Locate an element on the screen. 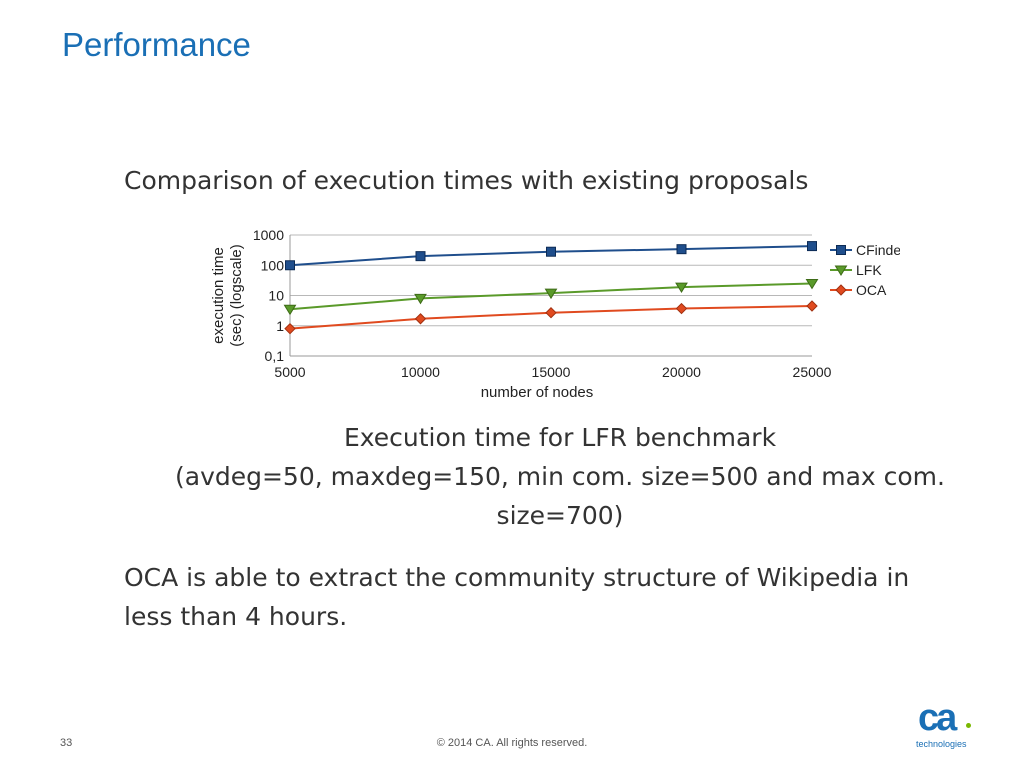  legend-lfk-label: LFK is located at coordinates (869, 270).